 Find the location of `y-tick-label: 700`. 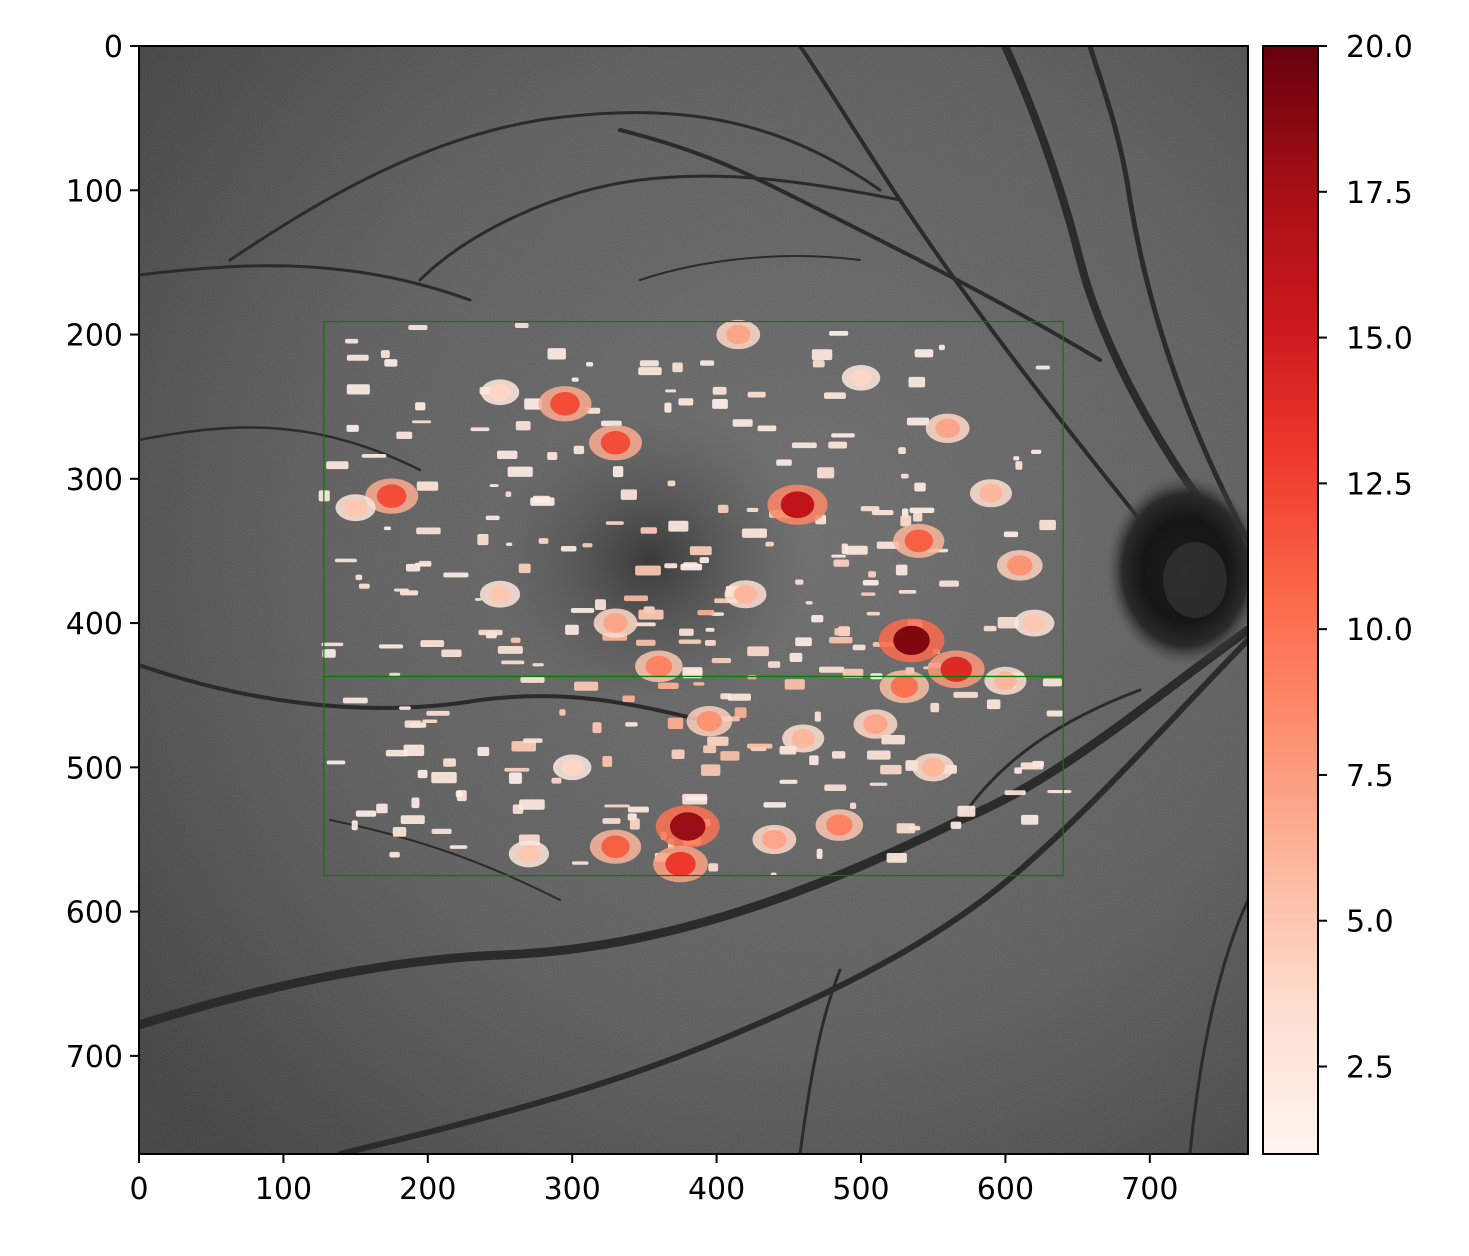

y-tick-label: 700 is located at coordinates (94, 1057).